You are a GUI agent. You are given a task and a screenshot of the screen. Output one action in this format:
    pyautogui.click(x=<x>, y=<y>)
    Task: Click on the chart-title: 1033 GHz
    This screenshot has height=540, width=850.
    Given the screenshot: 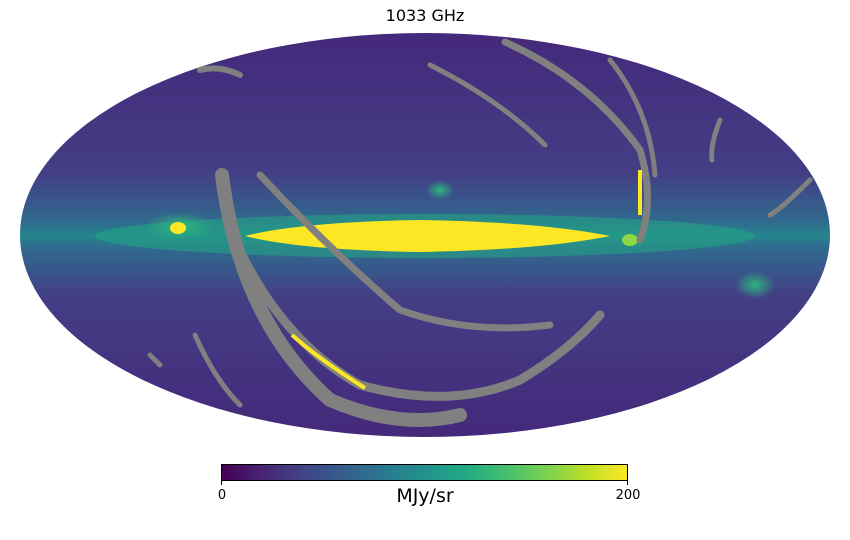 What is the action you would take?
    pyautogui.click(x=425, y=15)
    